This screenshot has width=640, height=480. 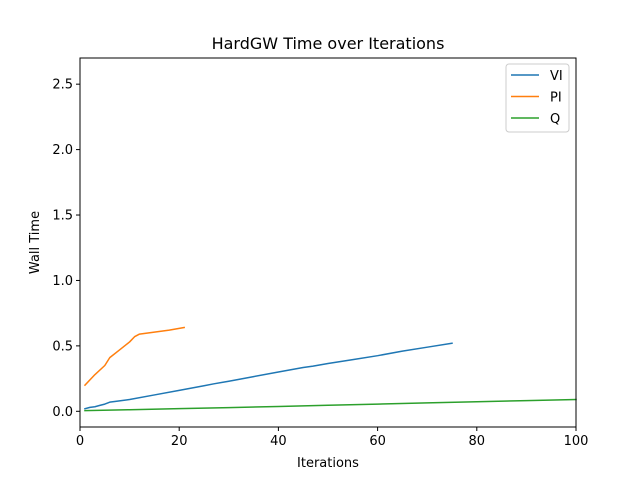 What do you see at coordinates (332, 438) in the screenshot?
I see `x-axis-ticks: 0 20 40 60 80 100` at bounding box center [332, 438].